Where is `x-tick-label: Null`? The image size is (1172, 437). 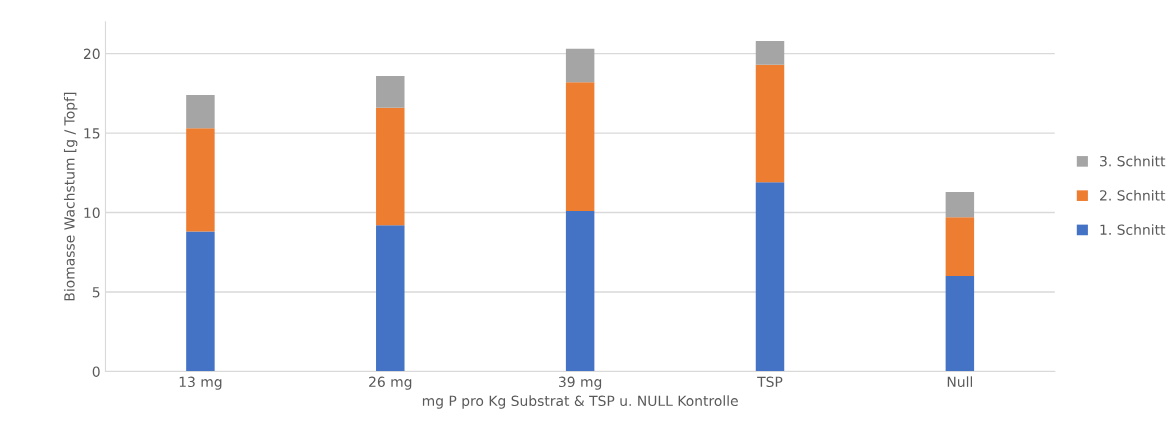 x-tick-label: Null is located at coordinates (960, 382).